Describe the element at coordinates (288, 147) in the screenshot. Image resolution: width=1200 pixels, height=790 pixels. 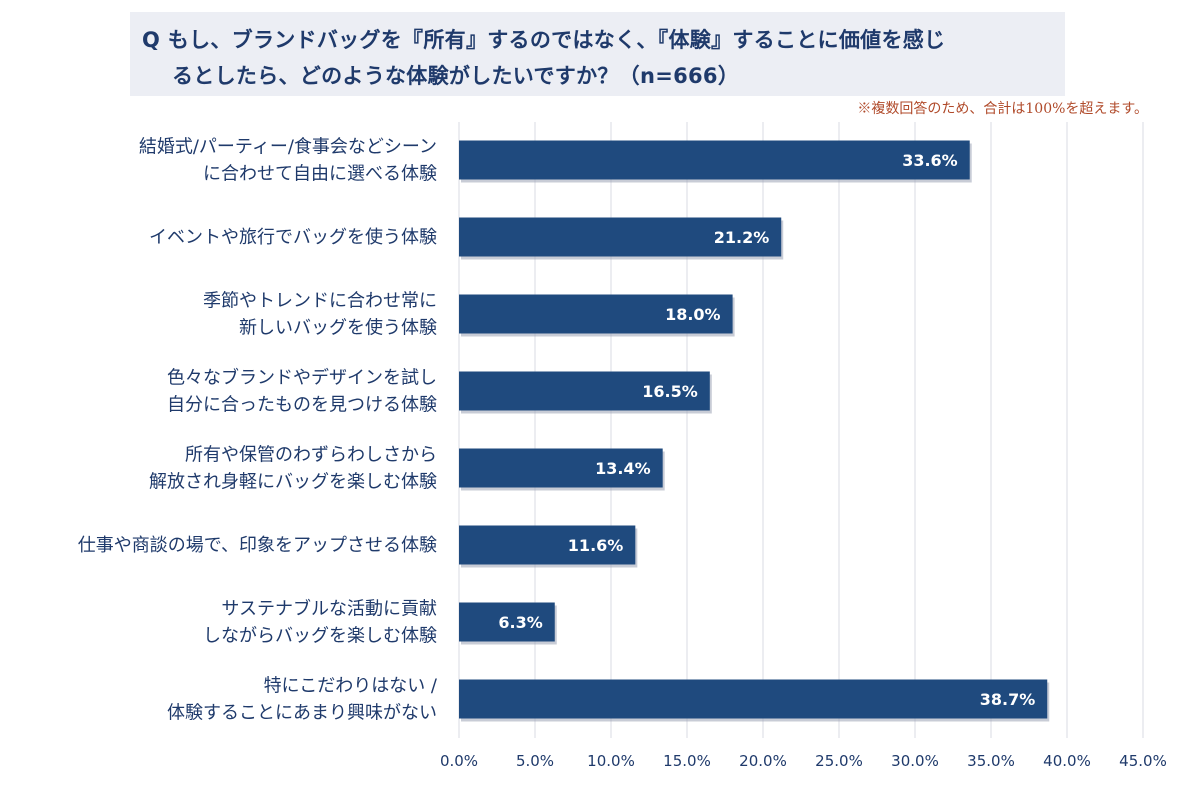
I see `category-label: 結婚式/パーティー/食事会などシーン` at that location.